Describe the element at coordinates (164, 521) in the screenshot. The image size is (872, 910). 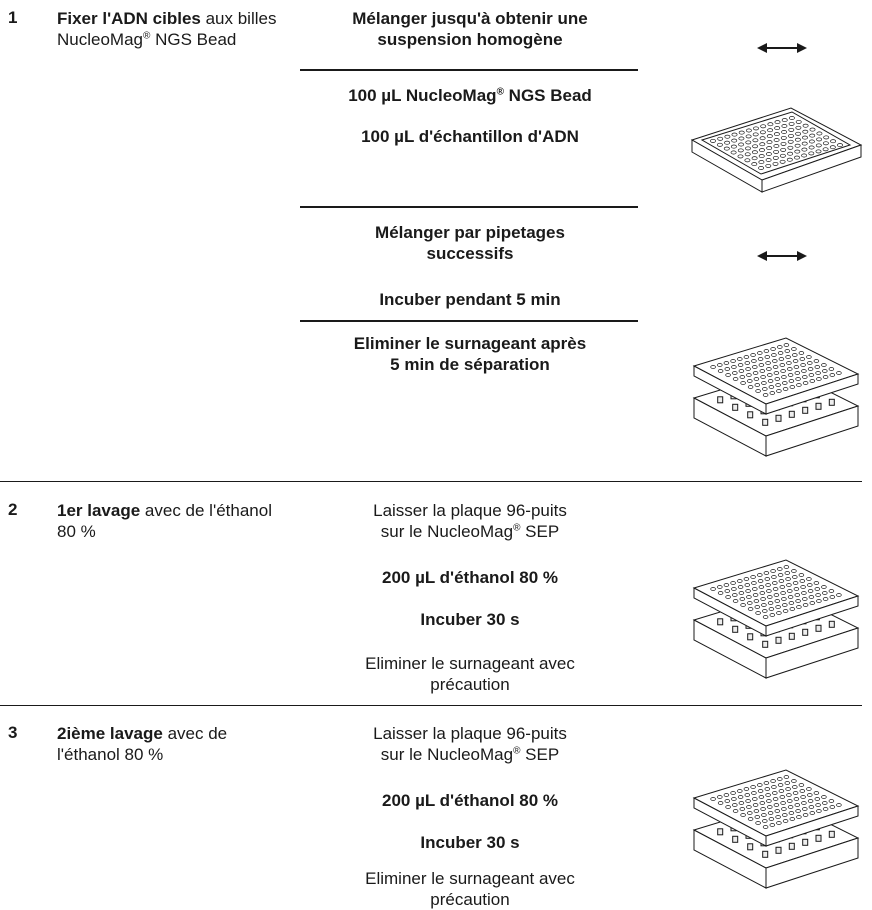
I see `step-2-title-rest: avec de l'éthanol 80 %` at that location.